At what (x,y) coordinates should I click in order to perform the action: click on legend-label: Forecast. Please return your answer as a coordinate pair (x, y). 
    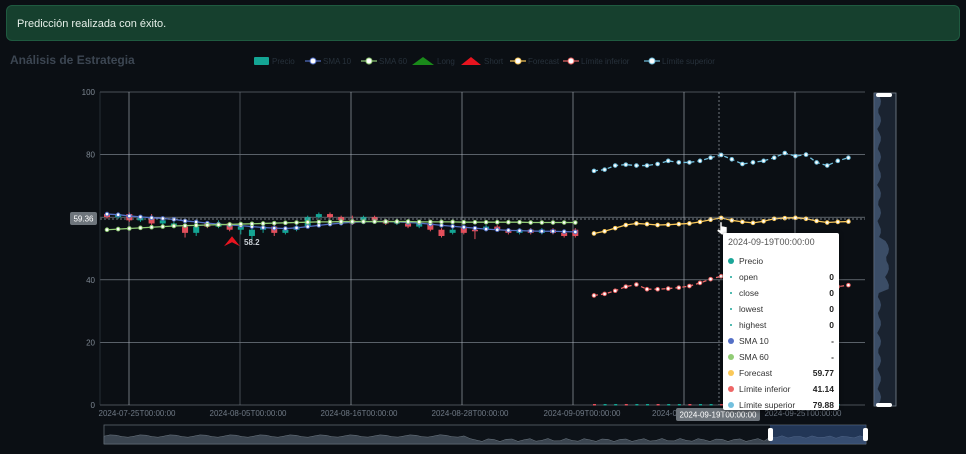
    Looking at the image, I should click on (544, 61).